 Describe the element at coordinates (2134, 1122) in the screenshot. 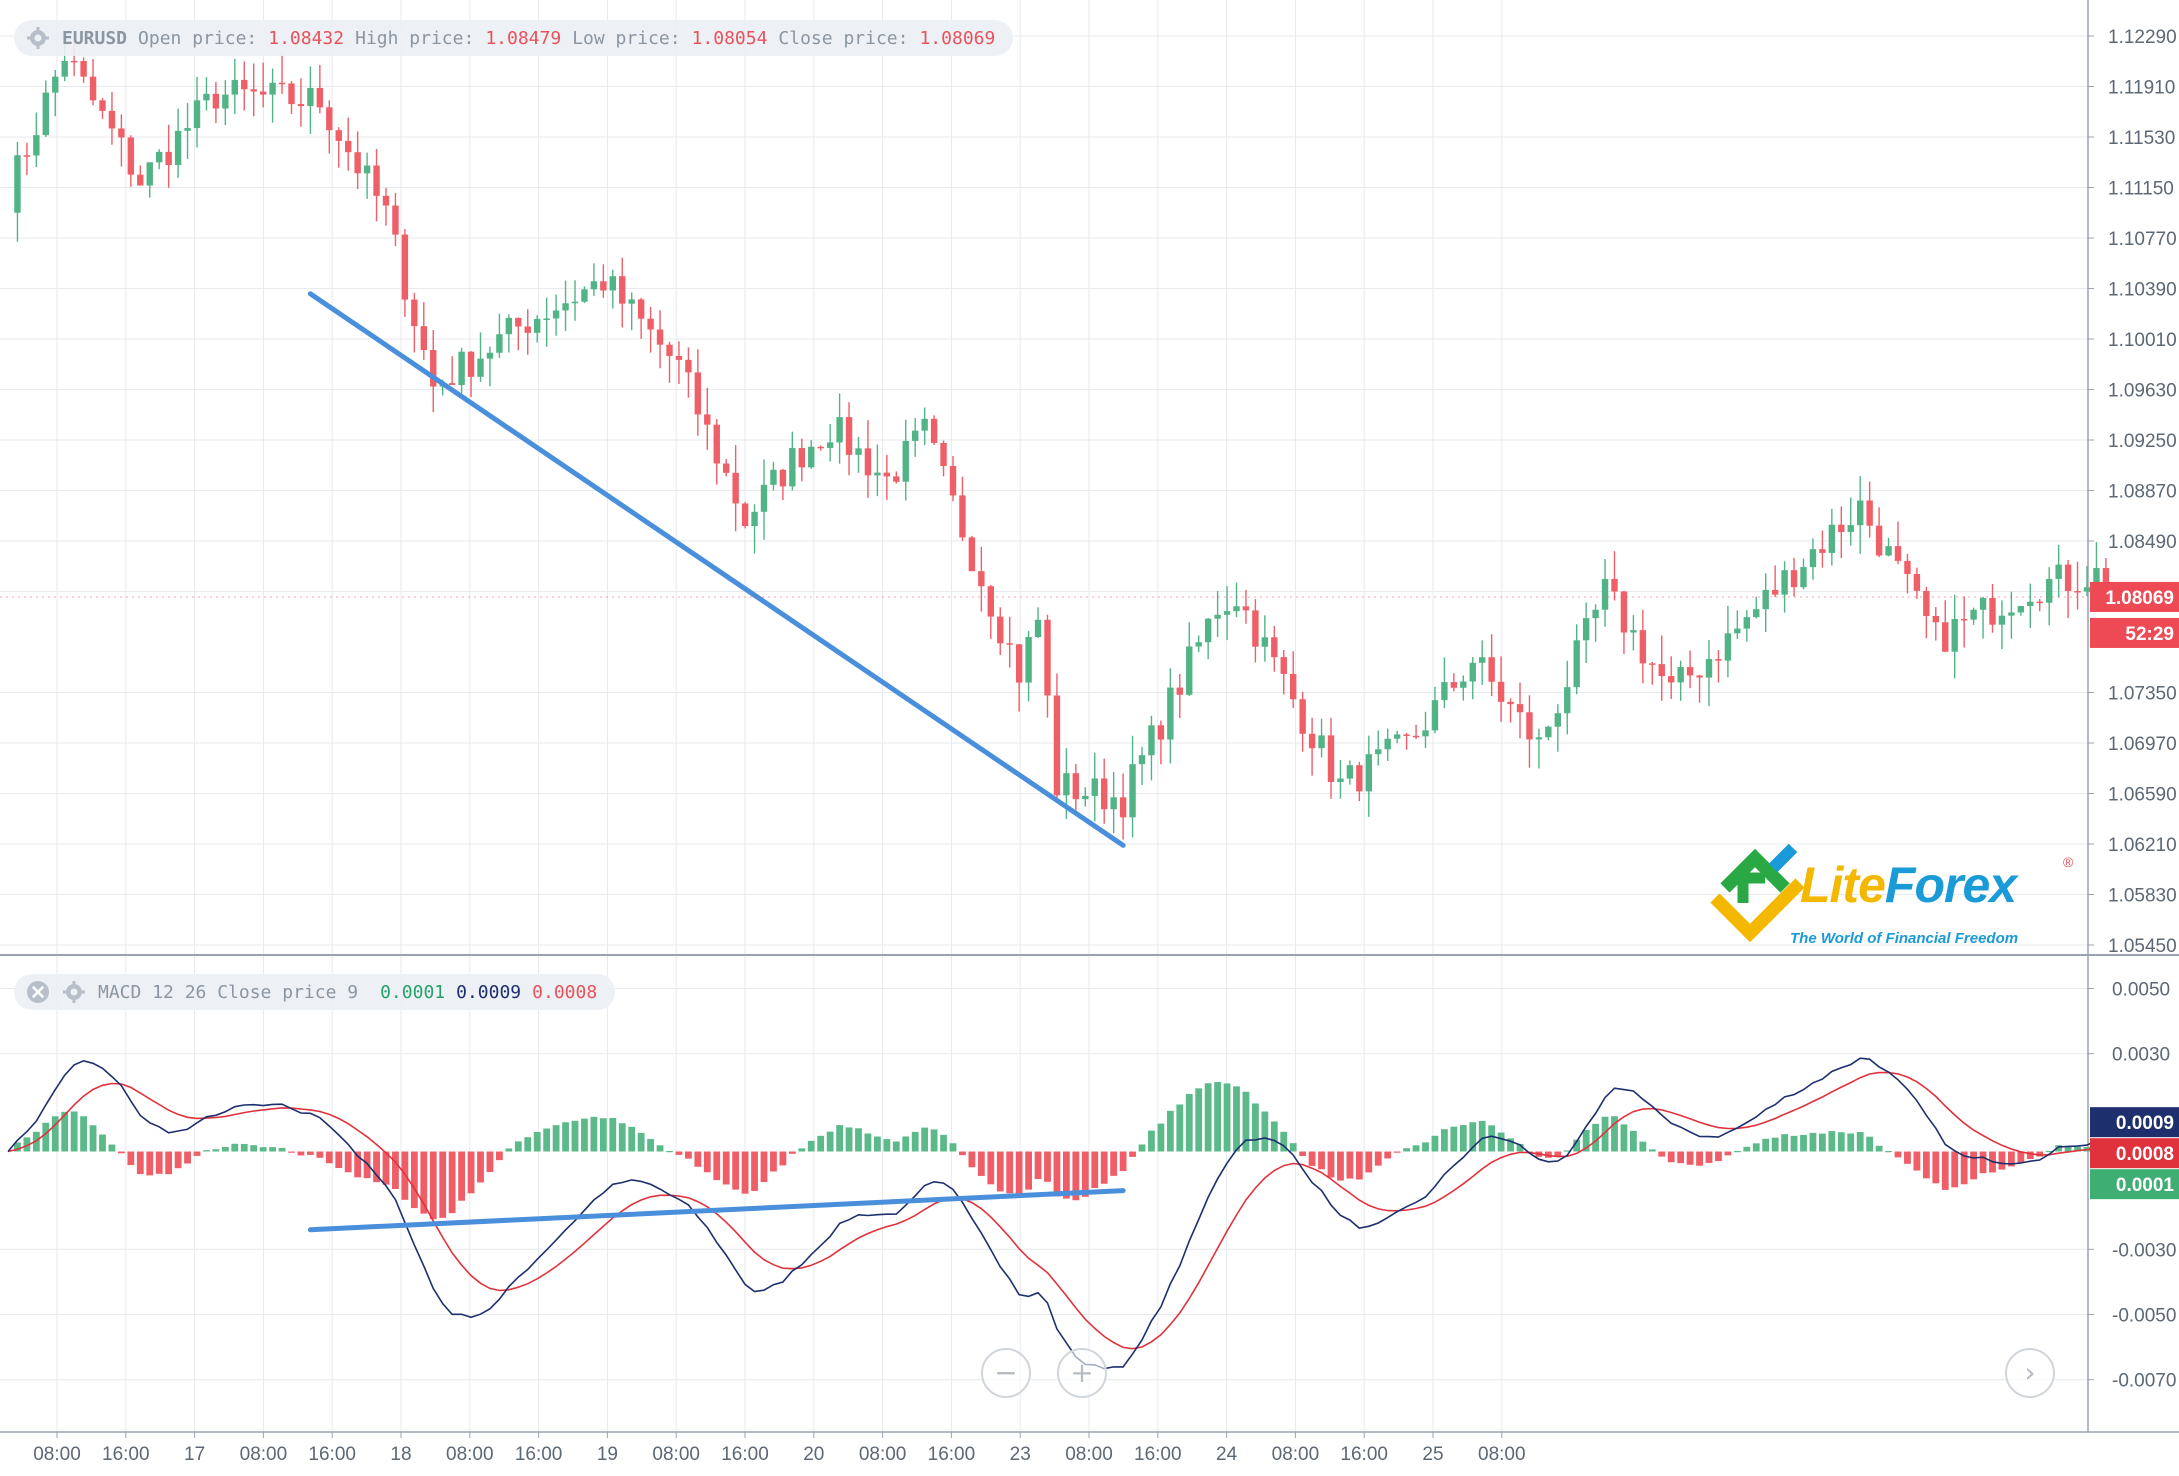

I see `macd-badge-bg` at that location.